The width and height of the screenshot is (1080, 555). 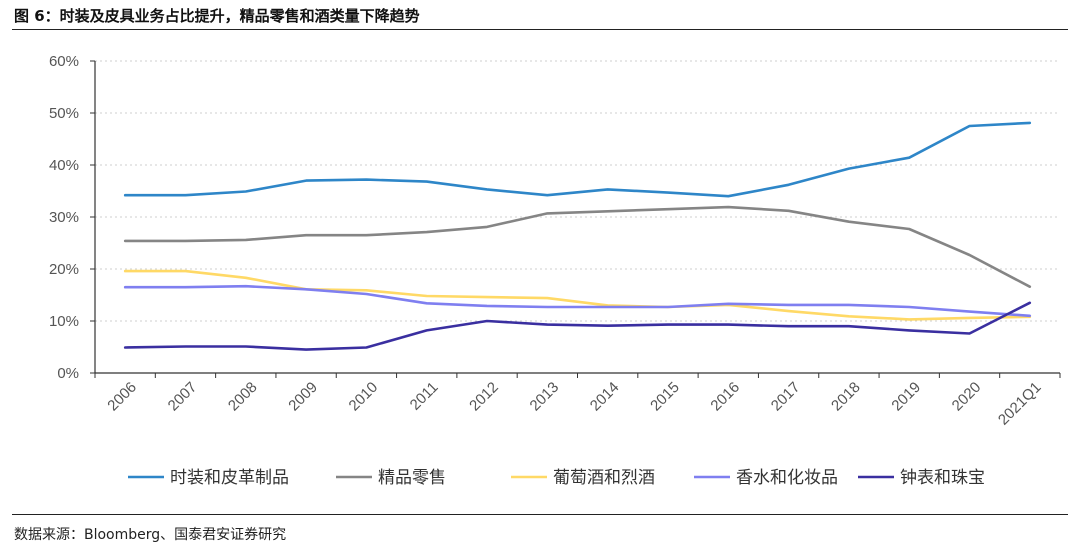 I want to click on y-tick-label: 0%, so click(x=68, y=373).